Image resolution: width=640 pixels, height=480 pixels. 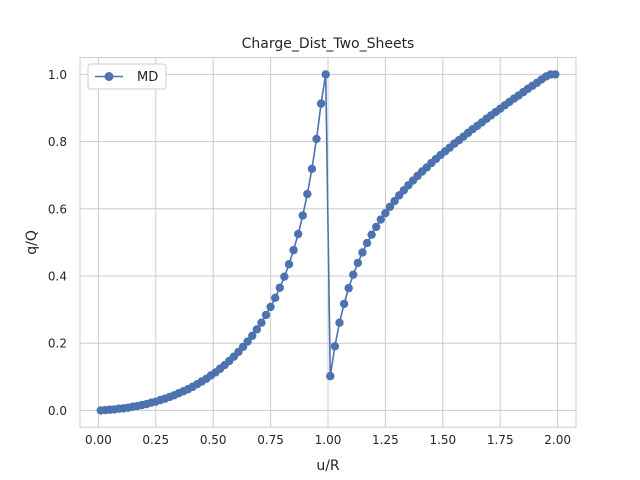 I want to click on x-tick-label: 0.75, so click(x=270, y=440).